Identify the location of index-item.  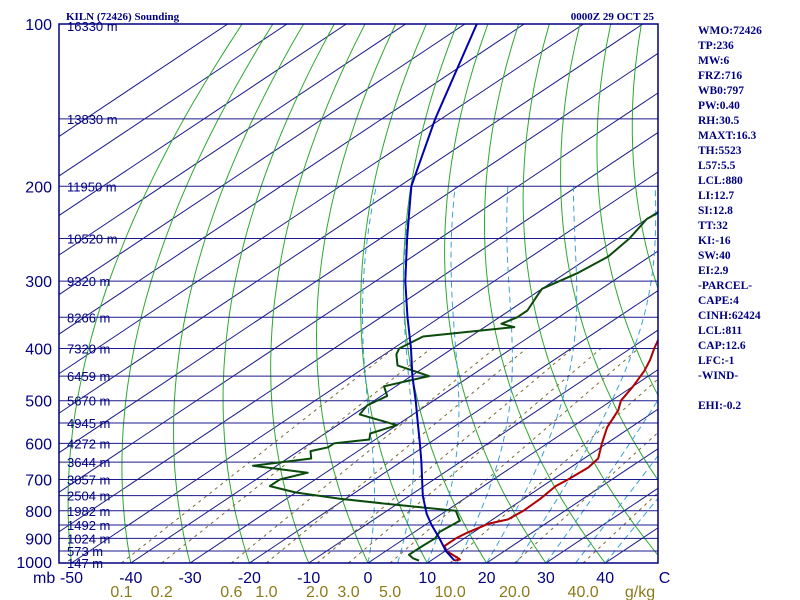
(730, 391).